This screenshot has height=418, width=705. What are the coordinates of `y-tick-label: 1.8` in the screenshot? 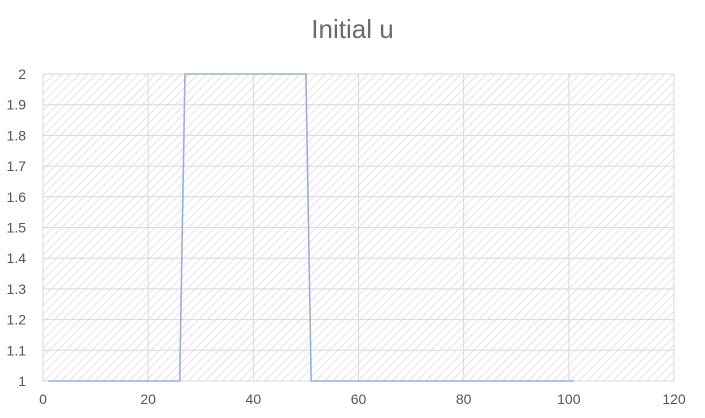 It's located at (17, 135).